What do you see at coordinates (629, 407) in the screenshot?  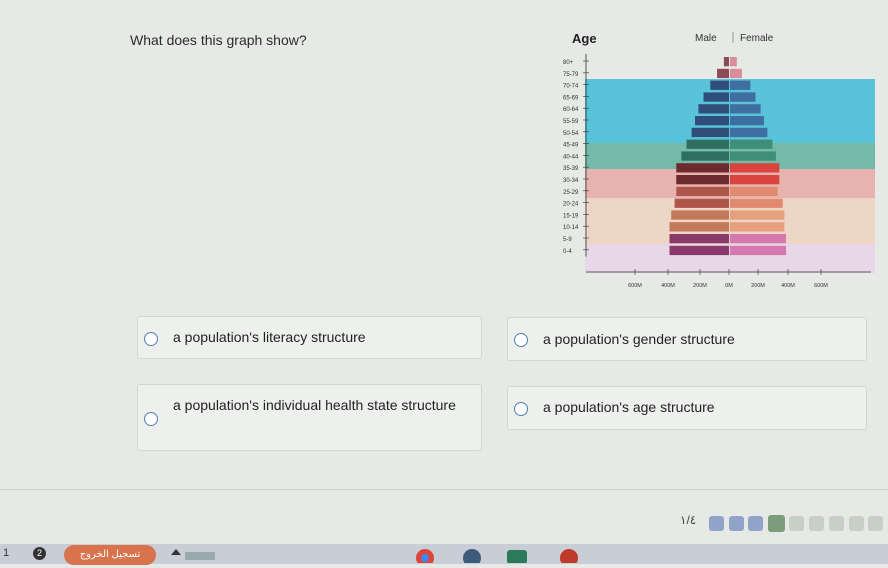 I see `option-label: a population's age structure` at bounding box center [629, 407].